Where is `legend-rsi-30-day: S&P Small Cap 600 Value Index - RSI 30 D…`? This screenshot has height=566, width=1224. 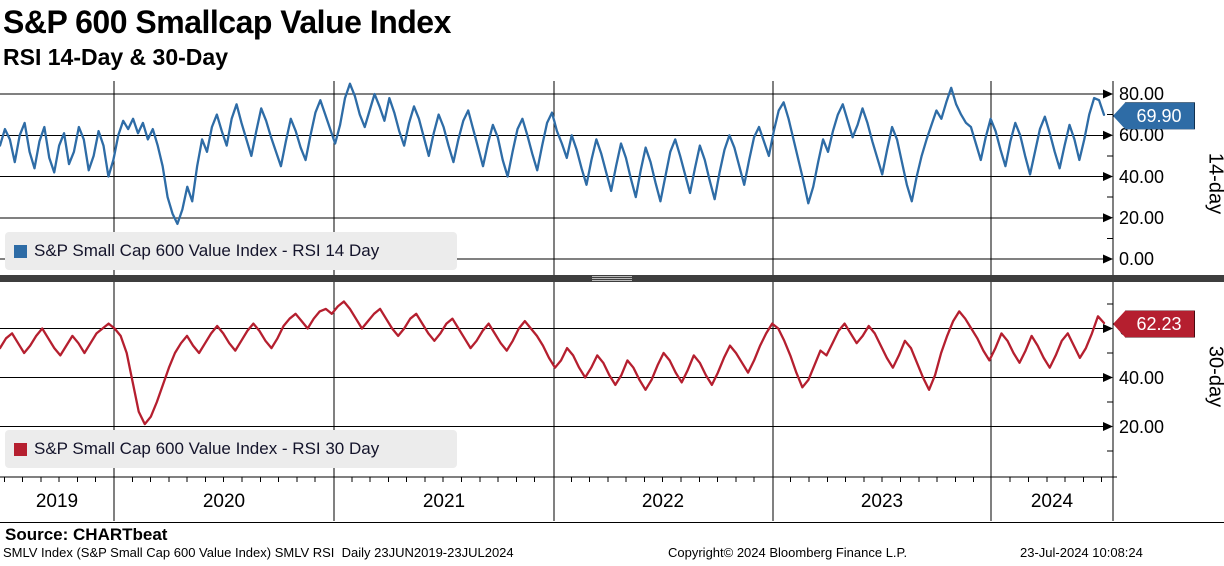 legend-rsi-30-day: S&P Small Cap 600 Value Index - RSI 30 D… is located at coordinates (231, 449).